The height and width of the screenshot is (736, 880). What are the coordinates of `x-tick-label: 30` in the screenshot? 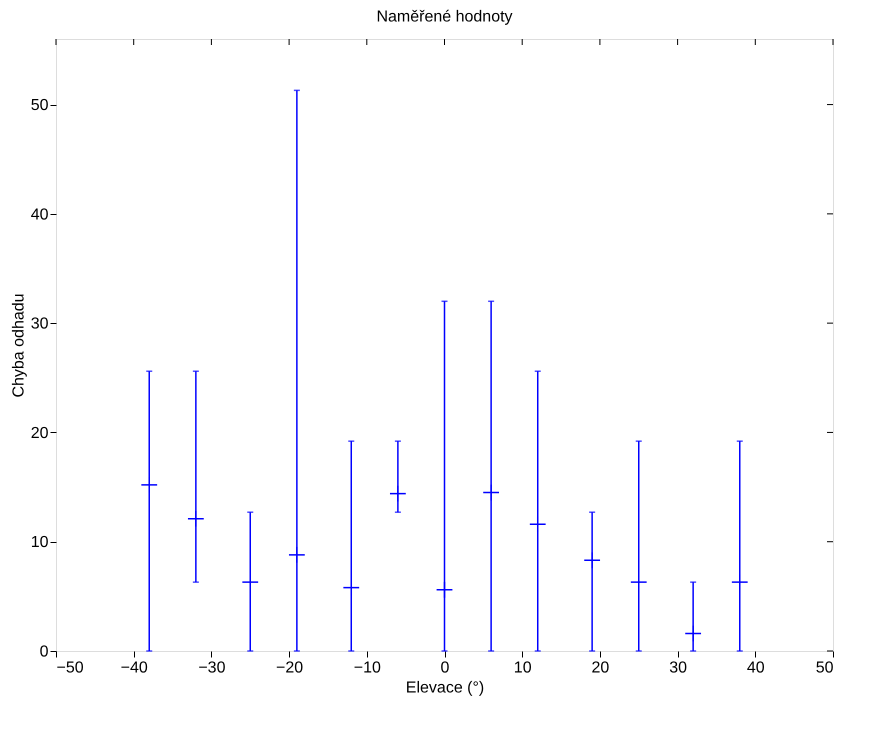 It's located at (678, 668).